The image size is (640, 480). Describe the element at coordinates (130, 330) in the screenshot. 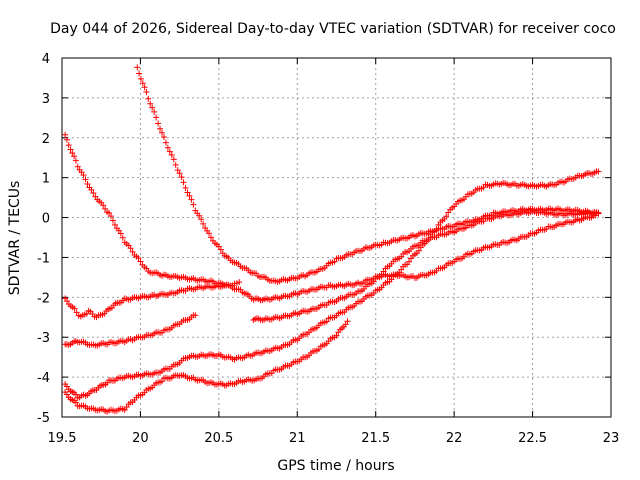

I see `series-track-d` at that location.